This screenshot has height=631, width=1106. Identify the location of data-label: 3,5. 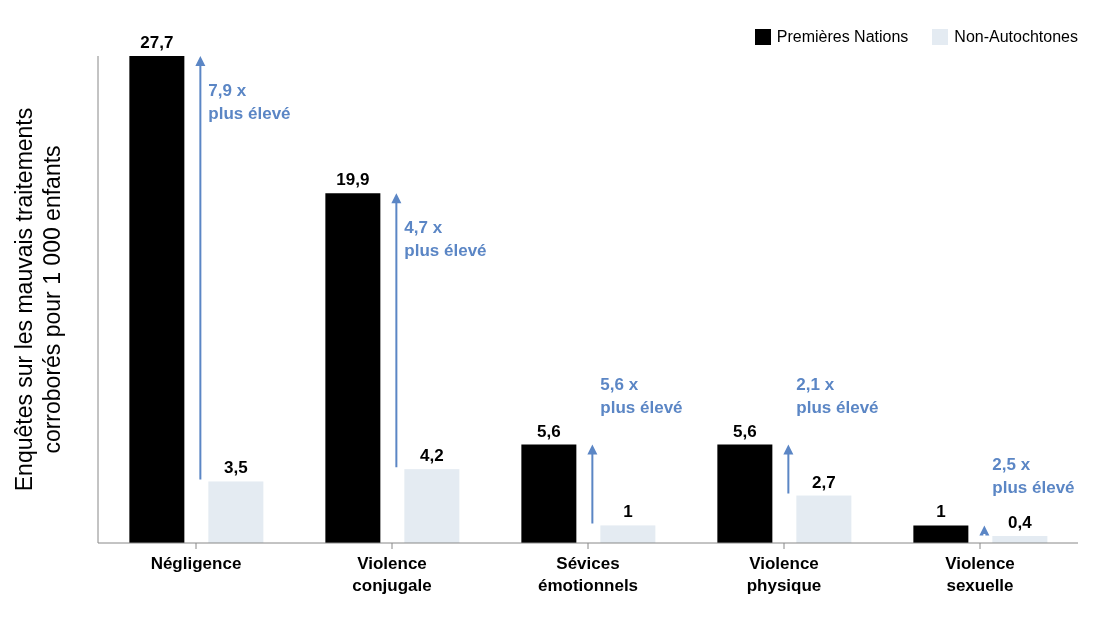
(236, 468).